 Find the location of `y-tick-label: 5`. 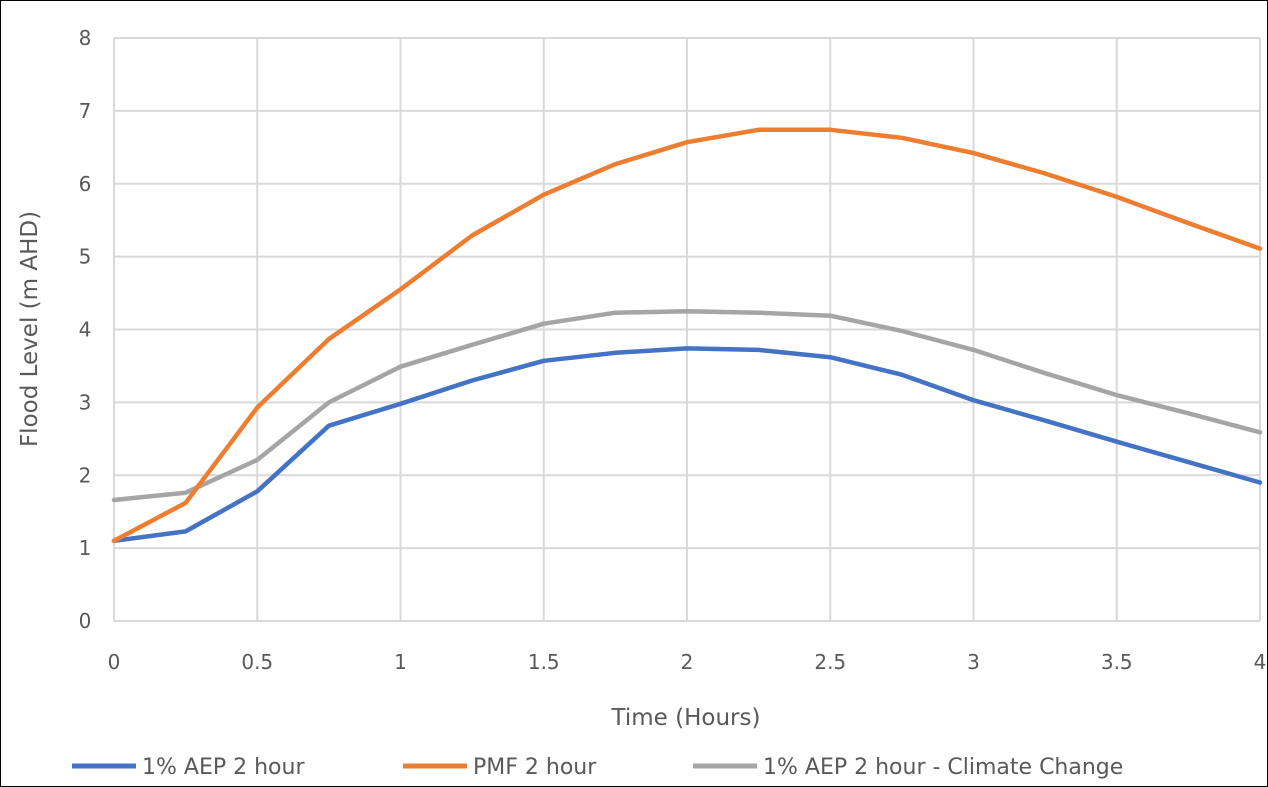

y-tick-label: 5 is located at coordinates (85, 257).